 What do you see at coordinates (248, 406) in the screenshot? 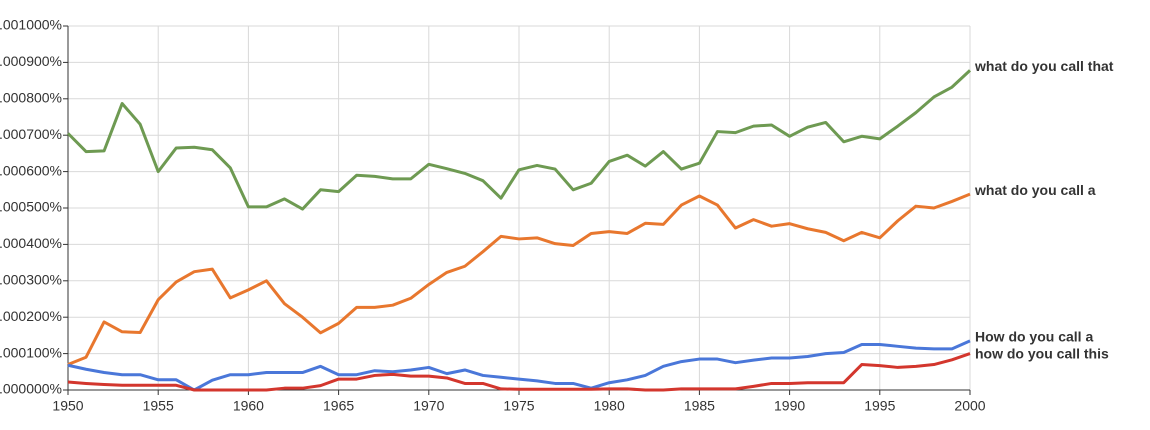
I see `x-tick-label: 1960` at bounding box center [248, 406].